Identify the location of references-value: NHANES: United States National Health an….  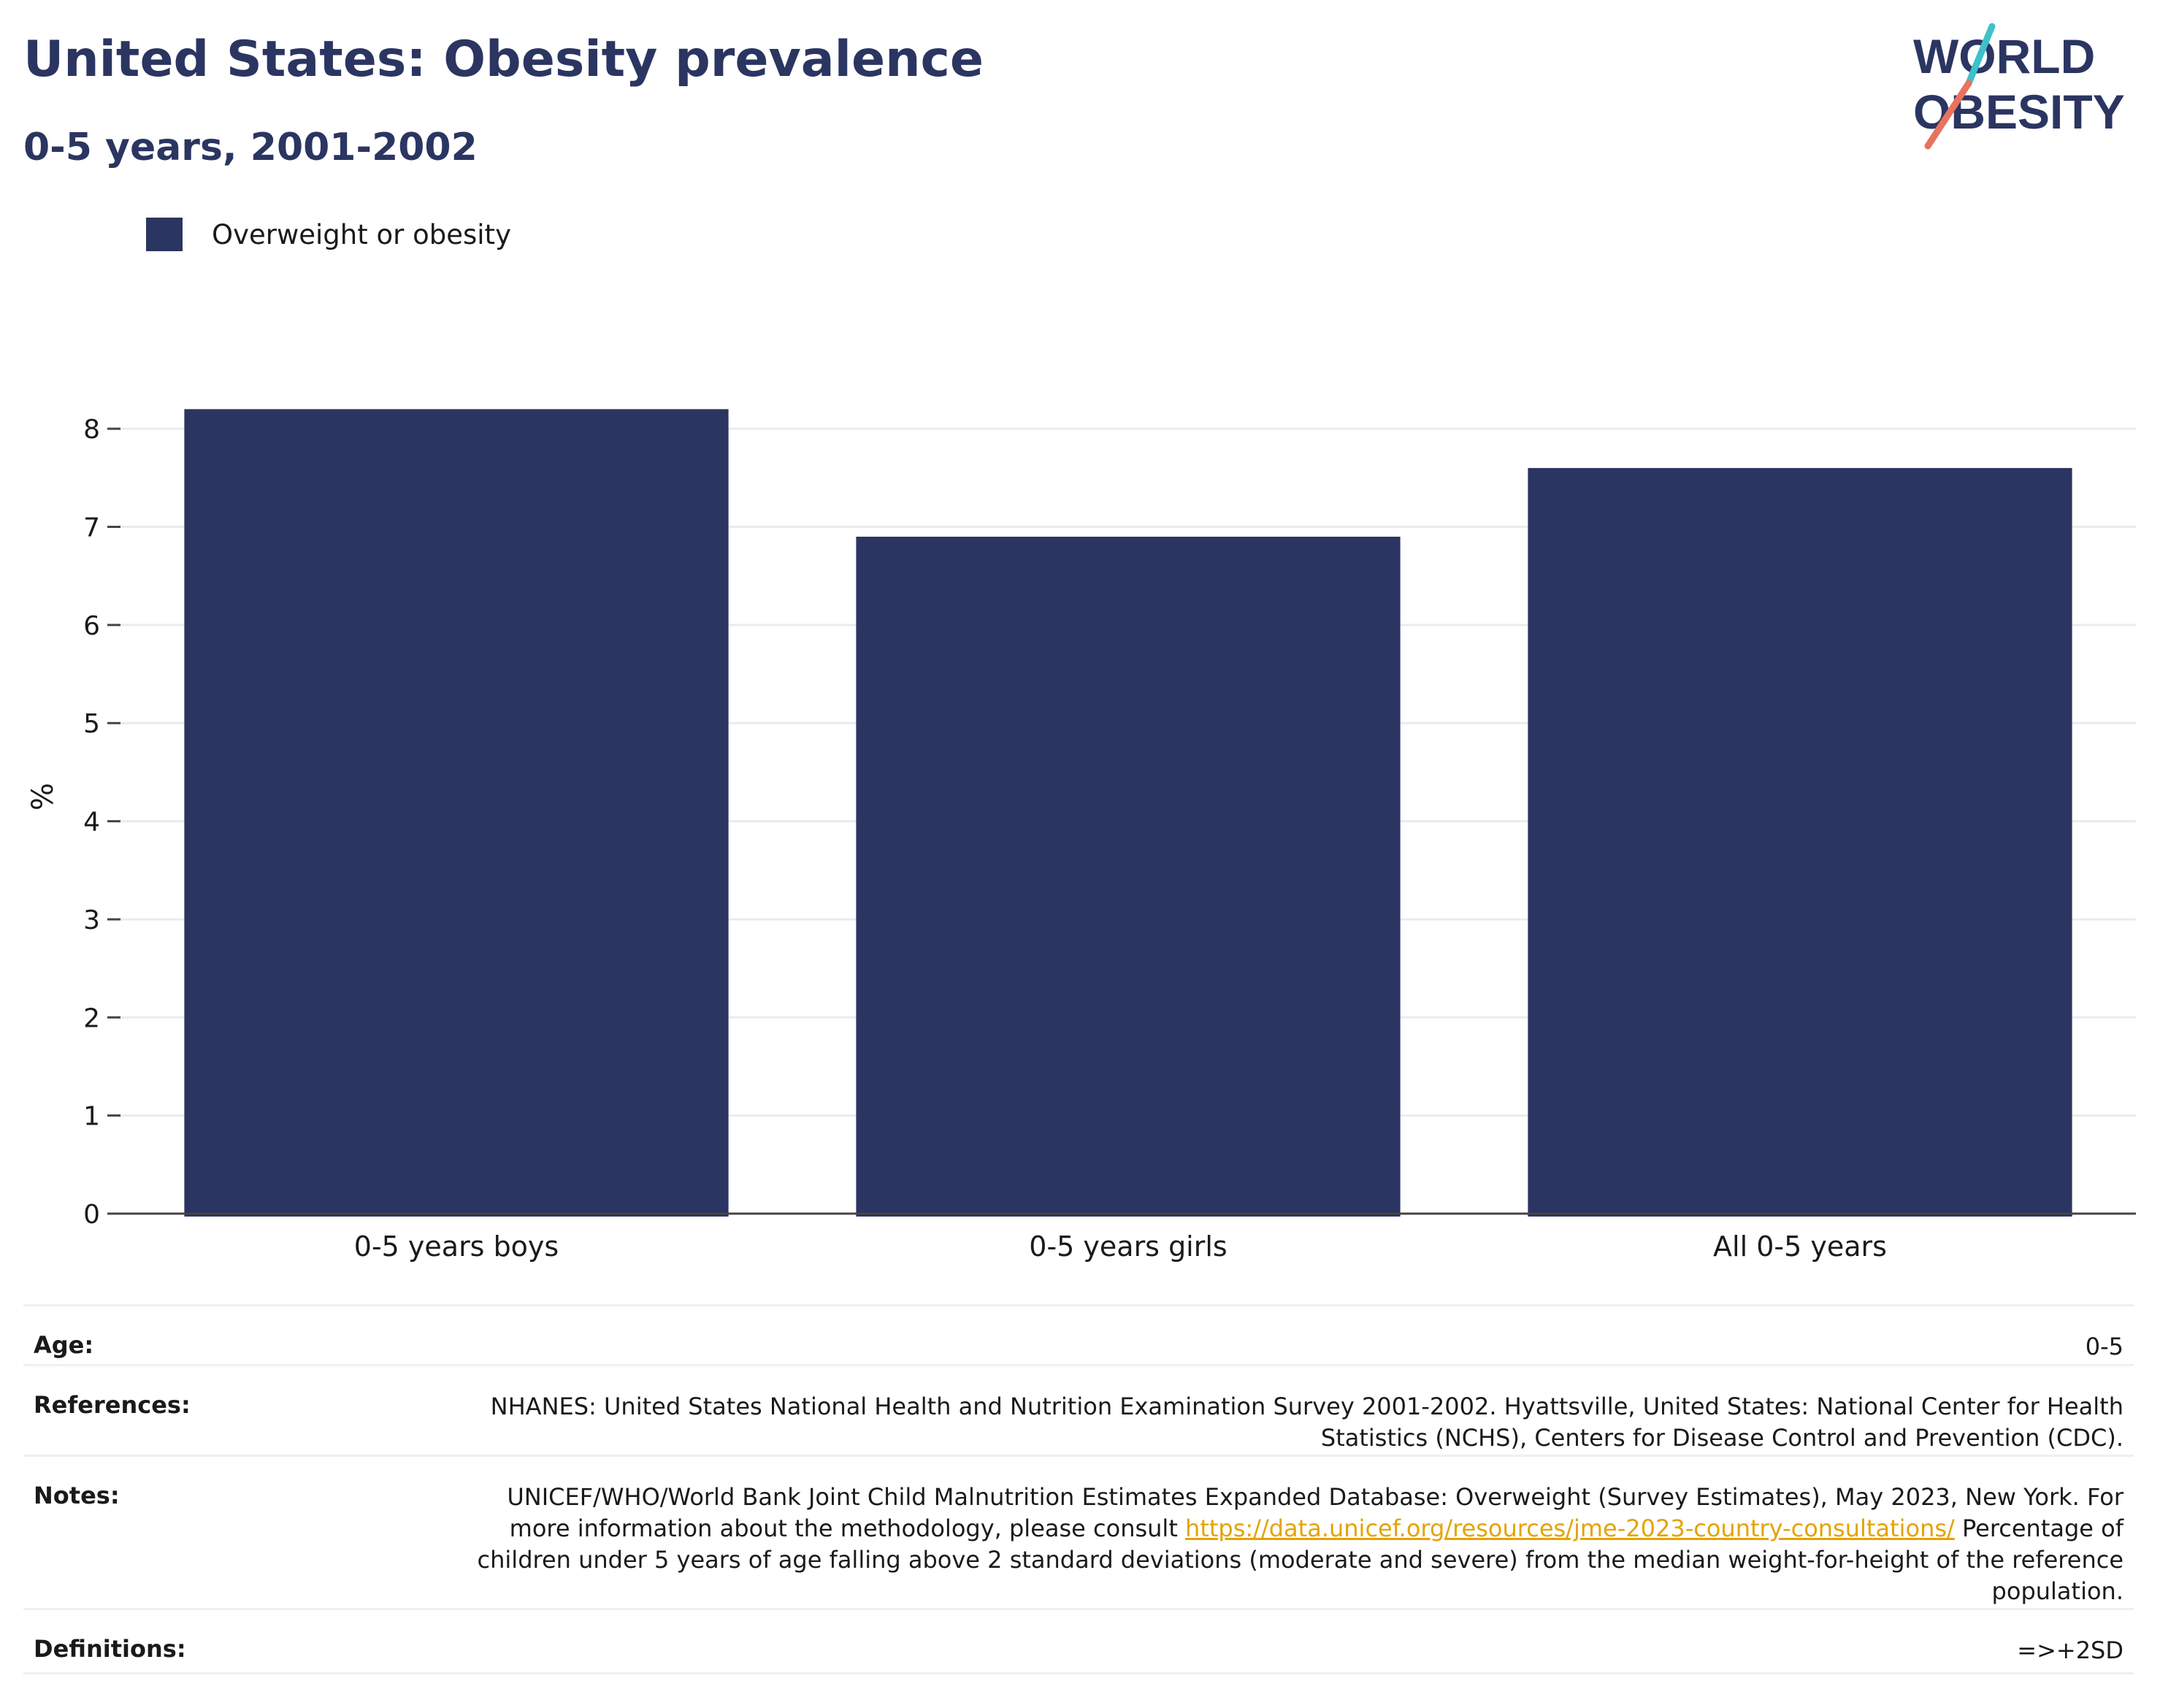
(1306, 1422).